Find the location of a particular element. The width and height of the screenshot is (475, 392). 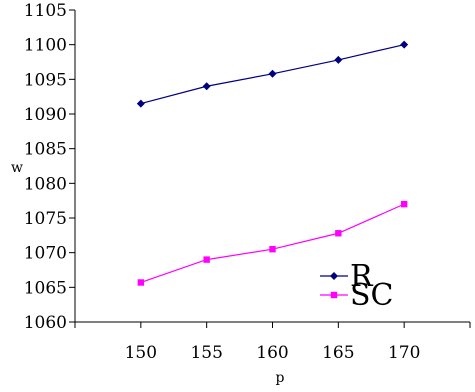

series-r is located at coordinates (272, 74).